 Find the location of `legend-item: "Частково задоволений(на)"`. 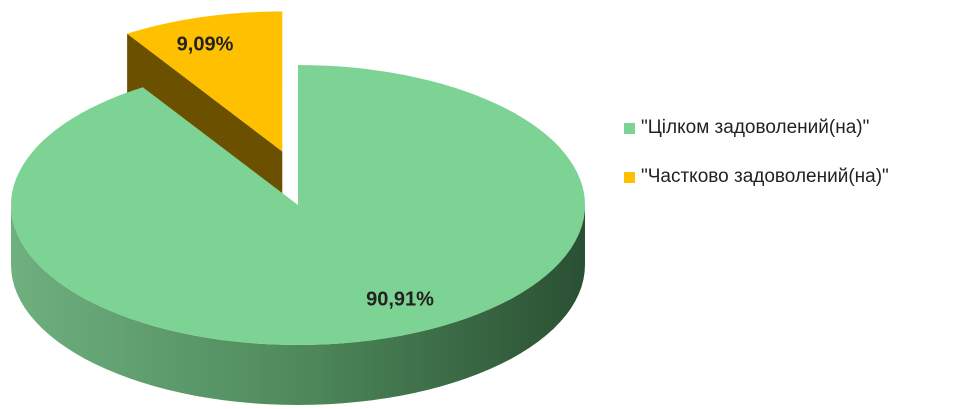

legend-item: "Частково задоволений(на)" is located at coordinates (785, 176).